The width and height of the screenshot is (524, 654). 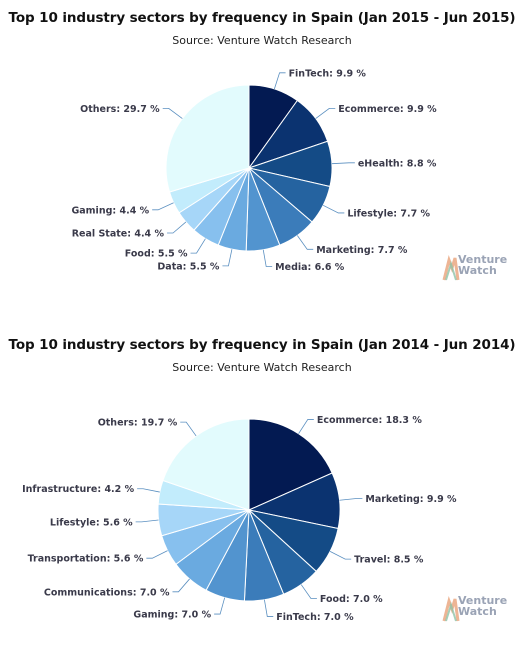 What do you see at coordinates (411, 499) in the screenshot?
I see `slice-label: Marketing: 9.9 %` at bounding box center [411, 499].